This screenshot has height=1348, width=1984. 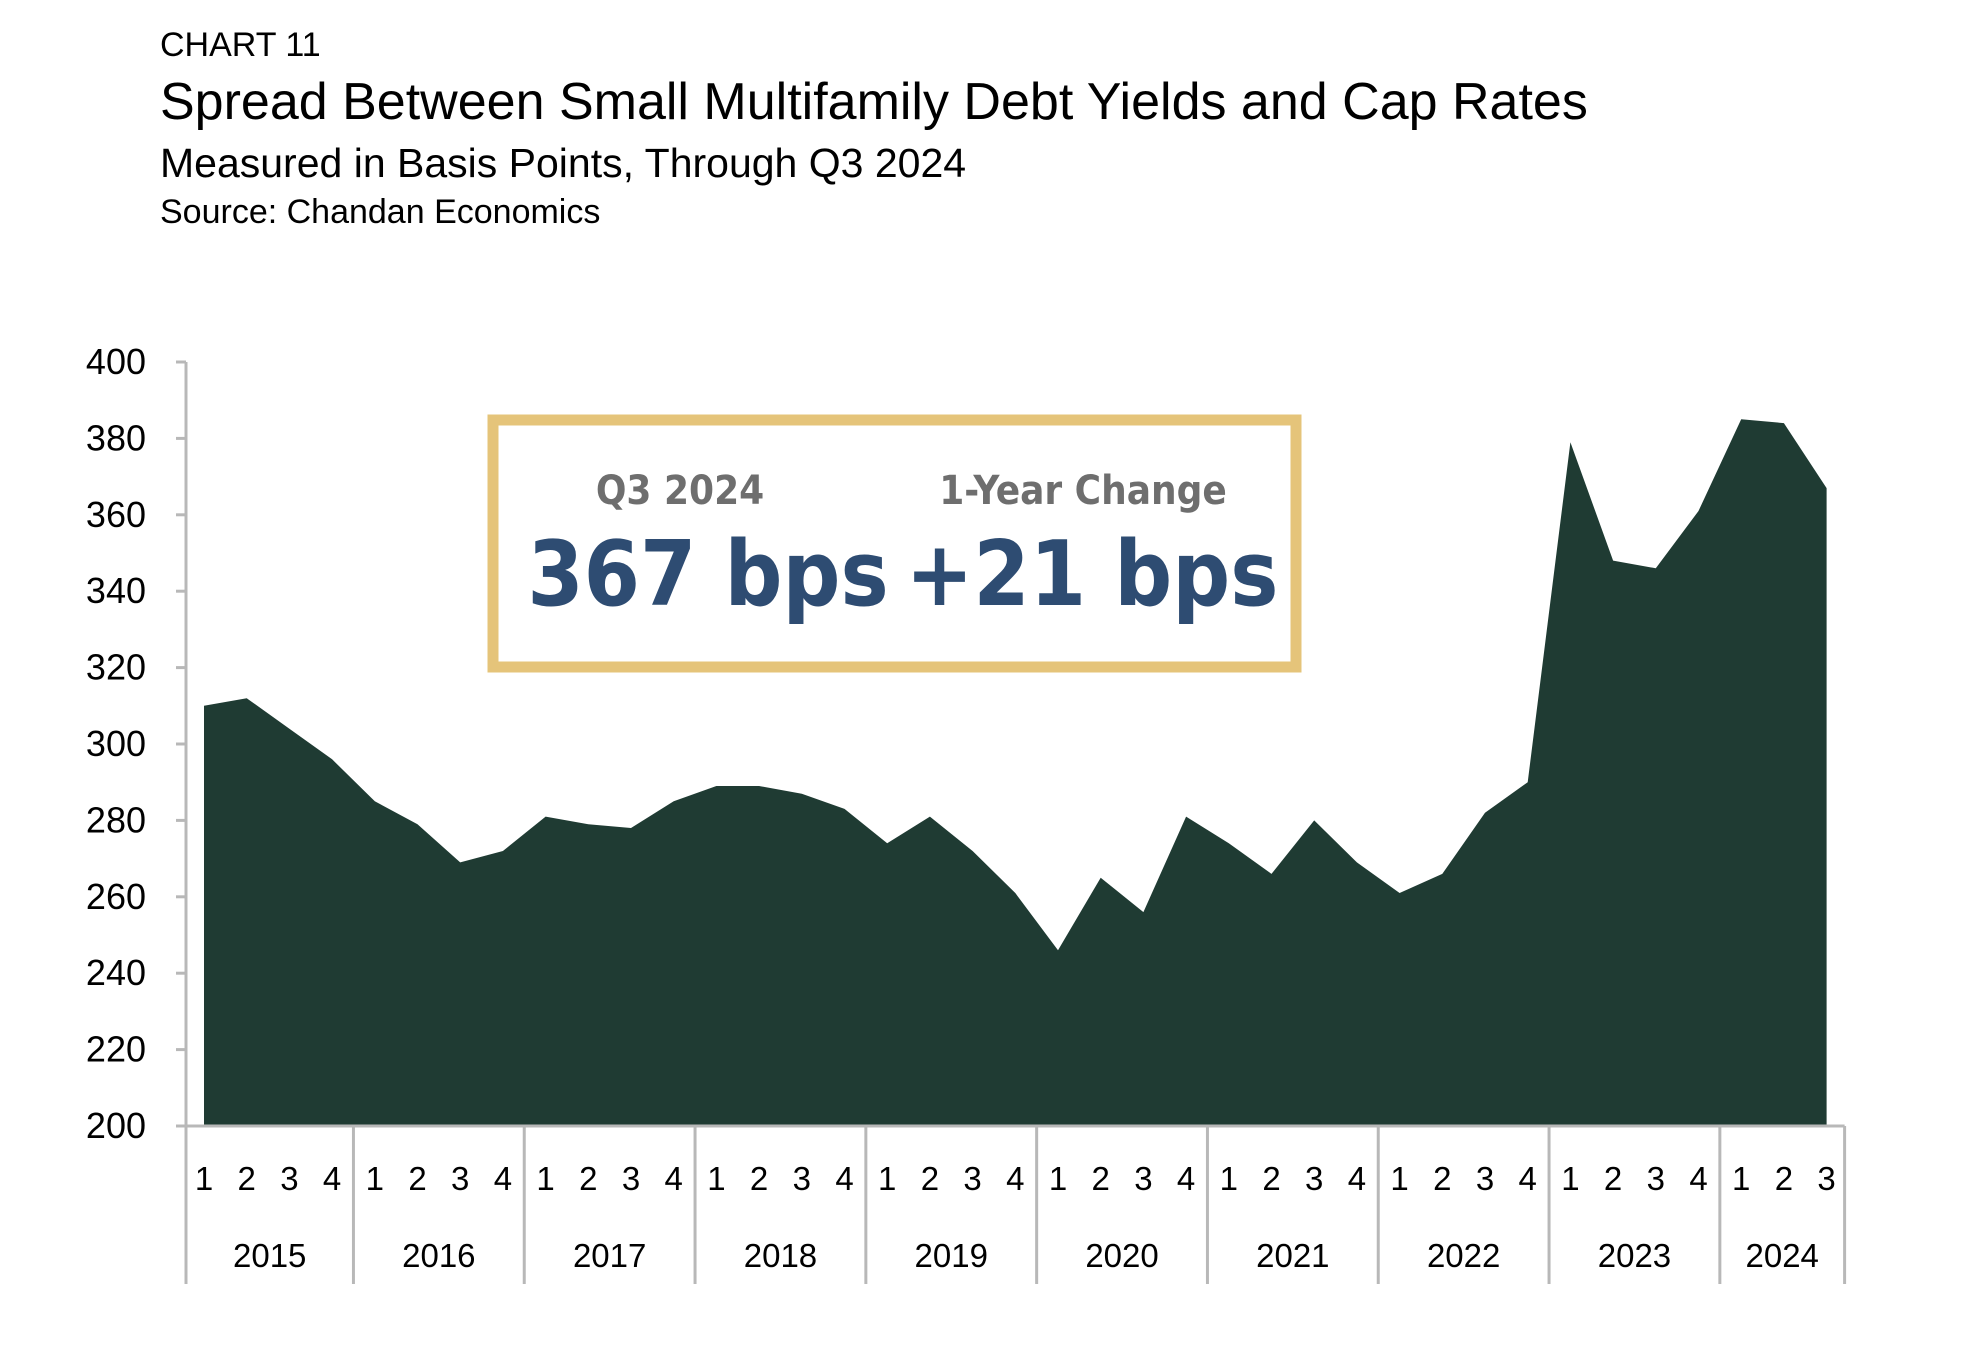 I want to click on x-year-label: 2021, so click(x=1292, y=1255).